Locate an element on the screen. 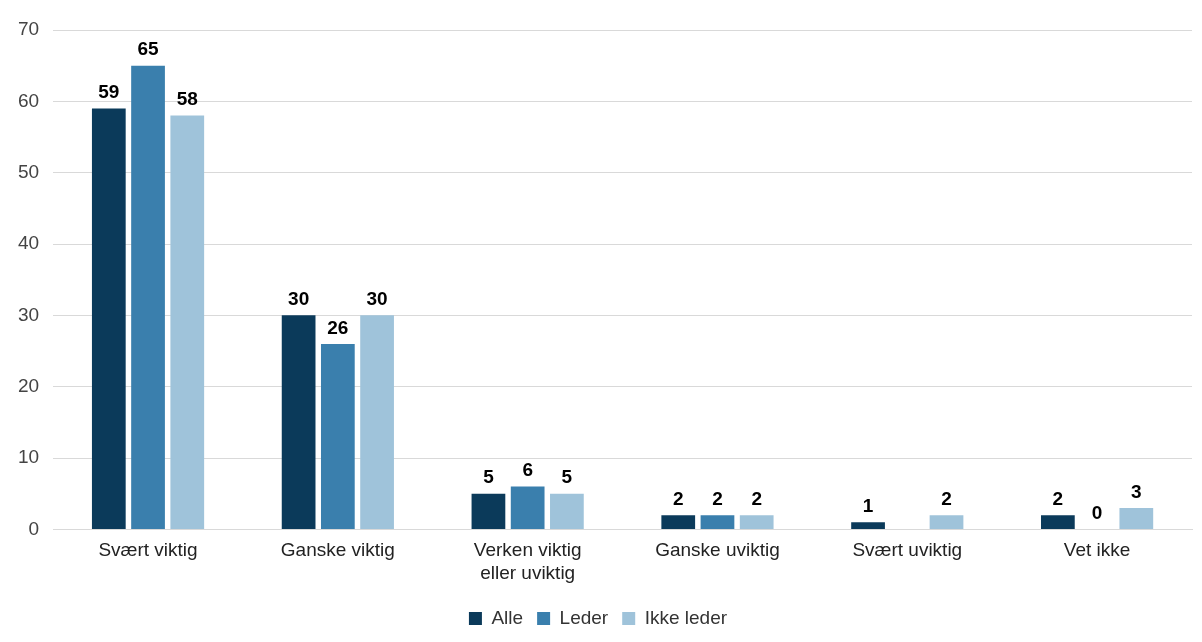 The image size is (1202, 642). x-tick-label: Verken viktig eller uviktig is located at coordinates (527, 561).